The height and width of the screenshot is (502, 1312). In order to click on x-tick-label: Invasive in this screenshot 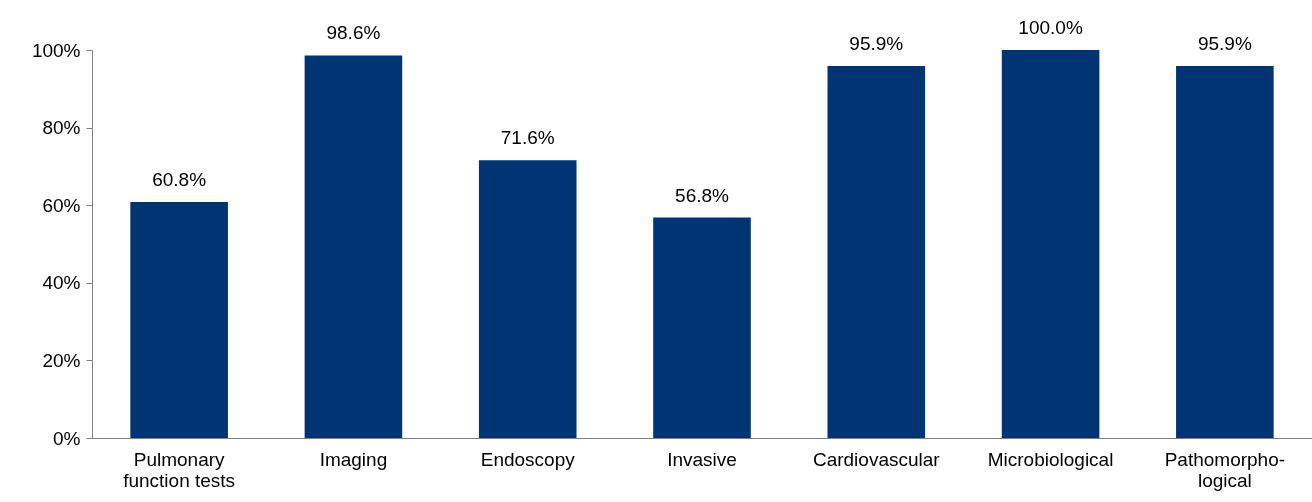, I will do `click(702, 459)`.